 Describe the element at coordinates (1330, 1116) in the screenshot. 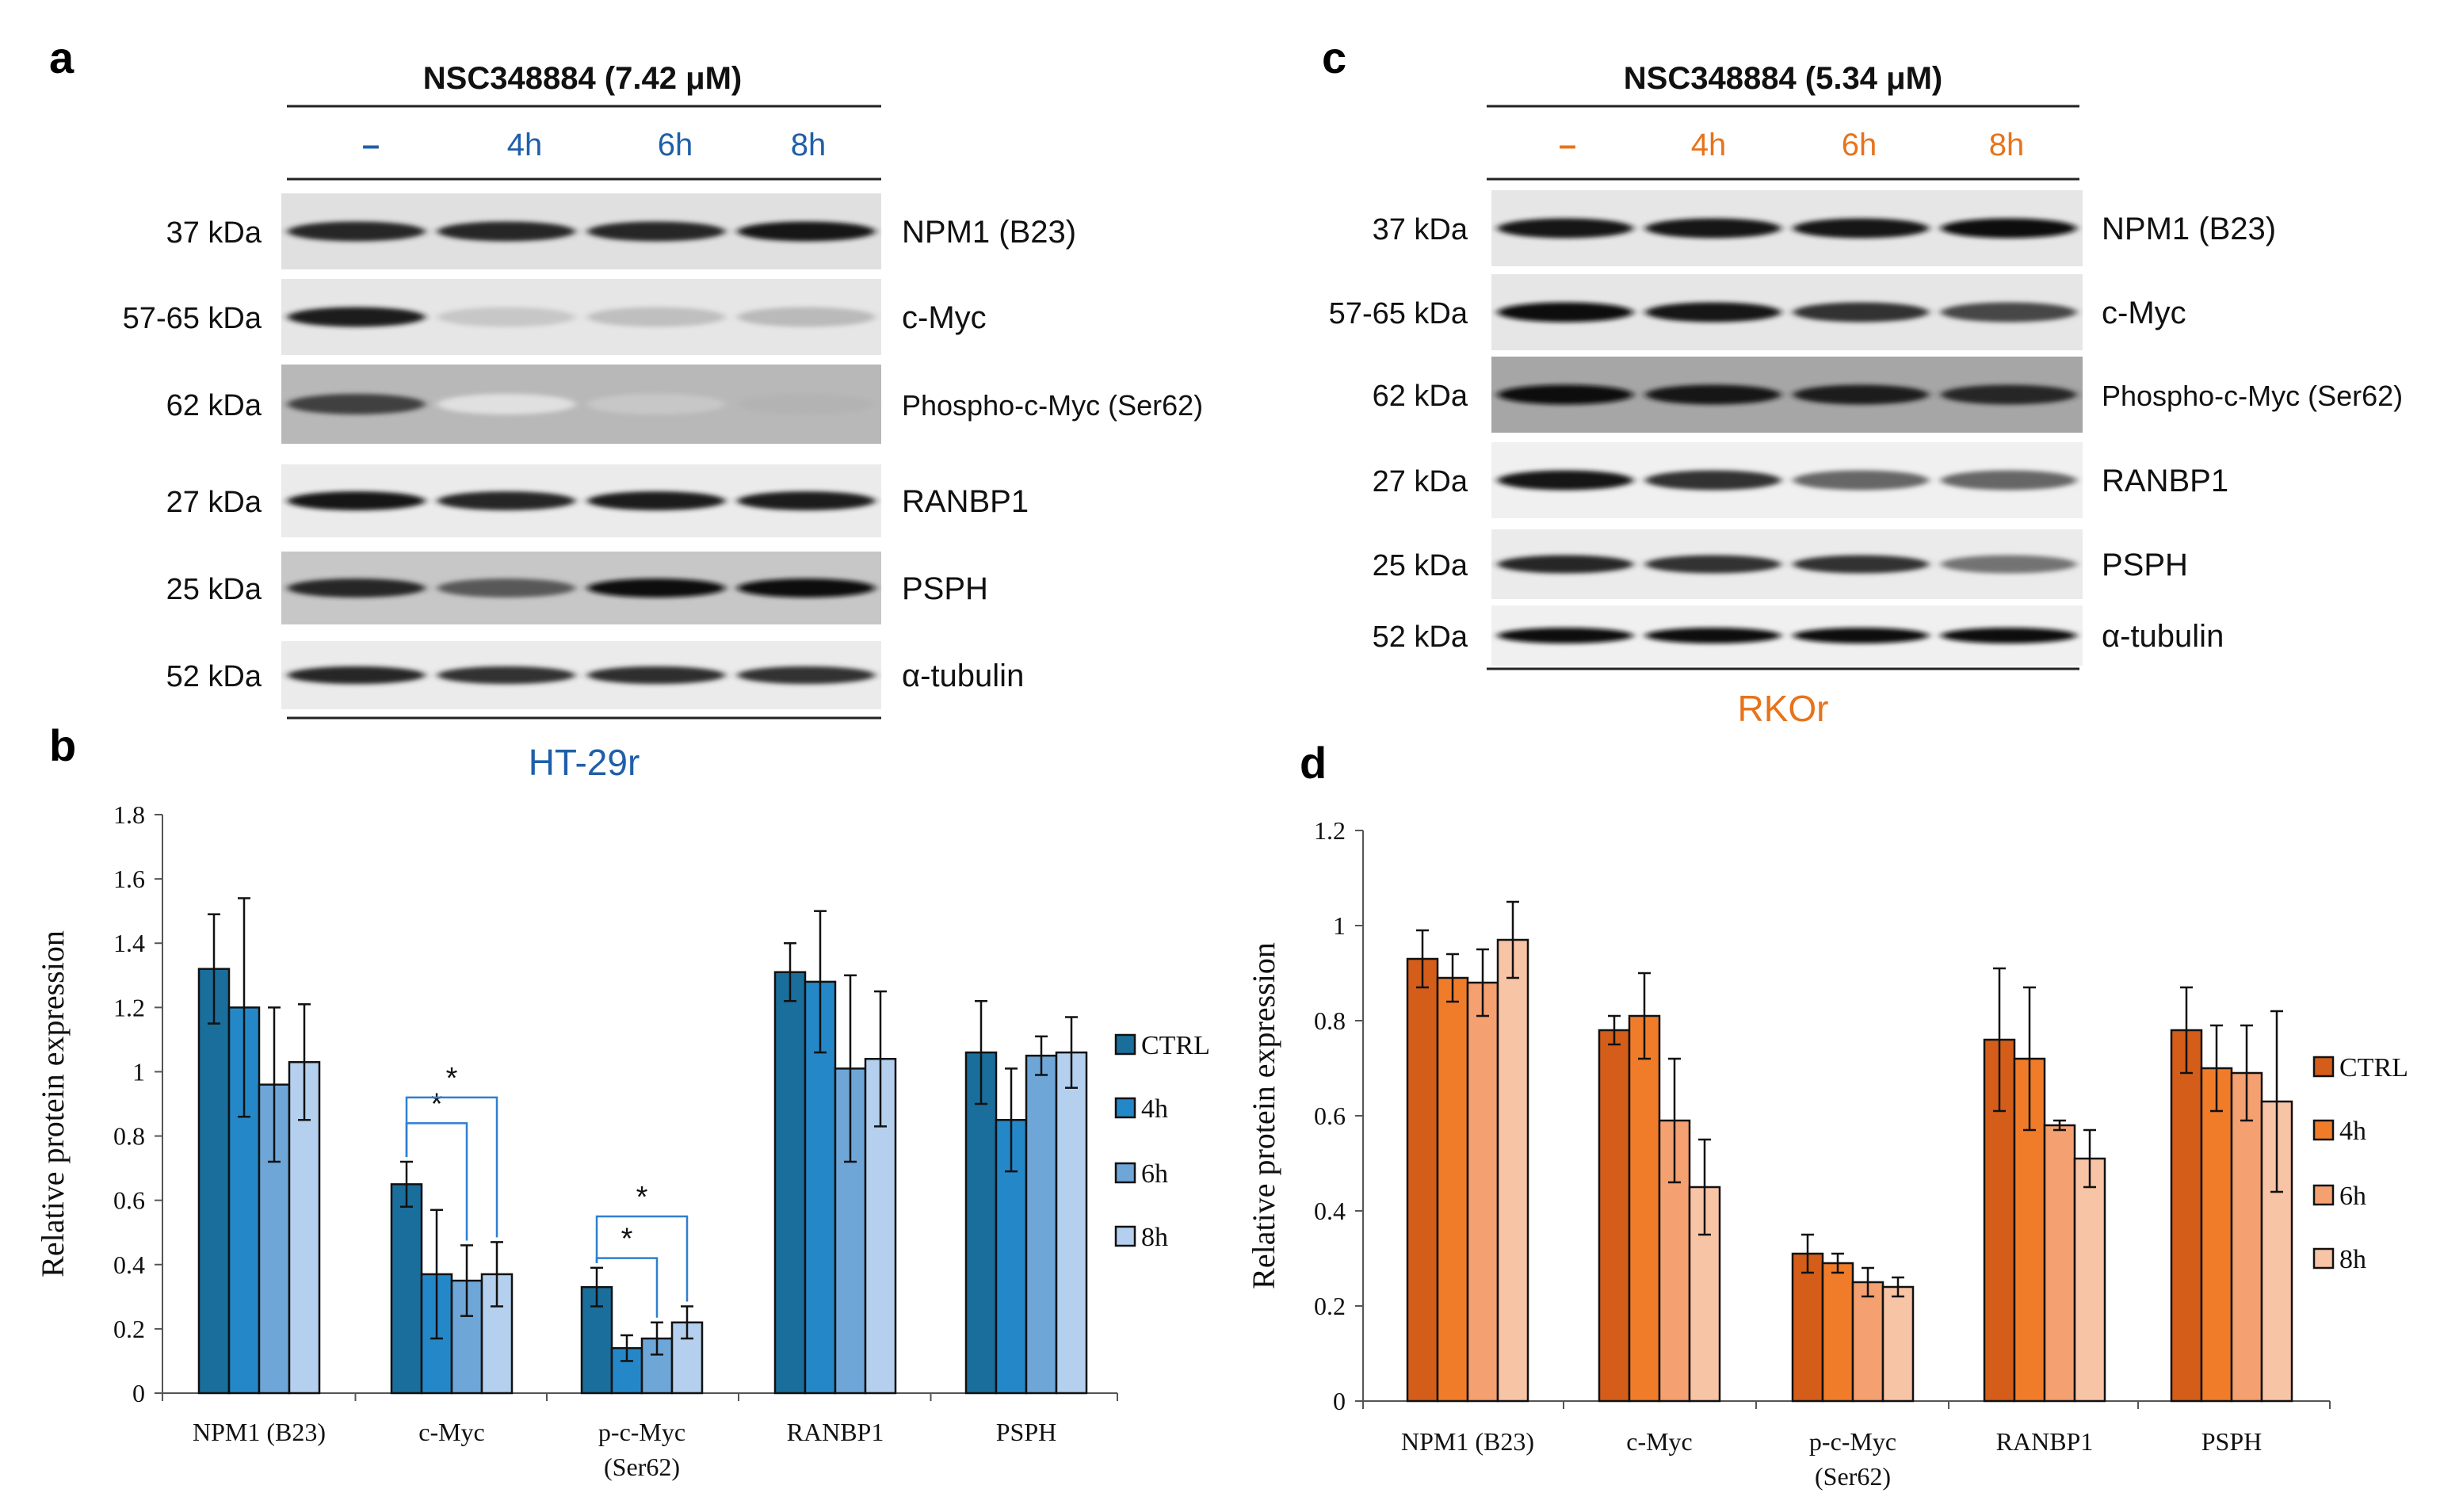

I see `y-tick-label: 0.6` at that location.